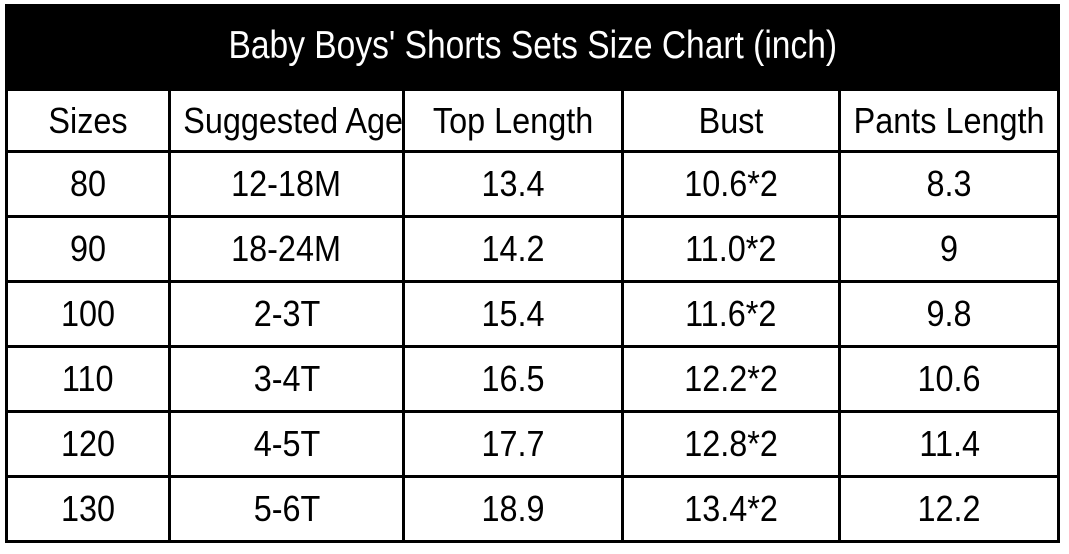 Image resolution: width=1069 pixels, height=554 pixels. Describe the element at coordinates (286, 509) in the screenshot. I see `cell-suggested-age: 5-6T` at that location.